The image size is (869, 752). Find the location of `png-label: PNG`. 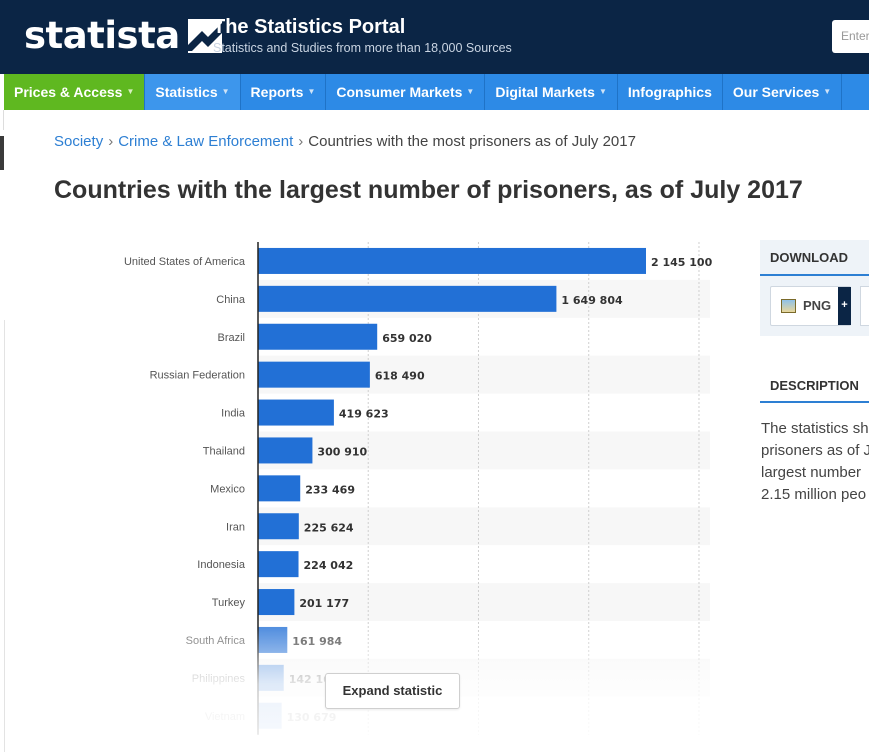

png-label: PNG is located at coordinates (817, 305).